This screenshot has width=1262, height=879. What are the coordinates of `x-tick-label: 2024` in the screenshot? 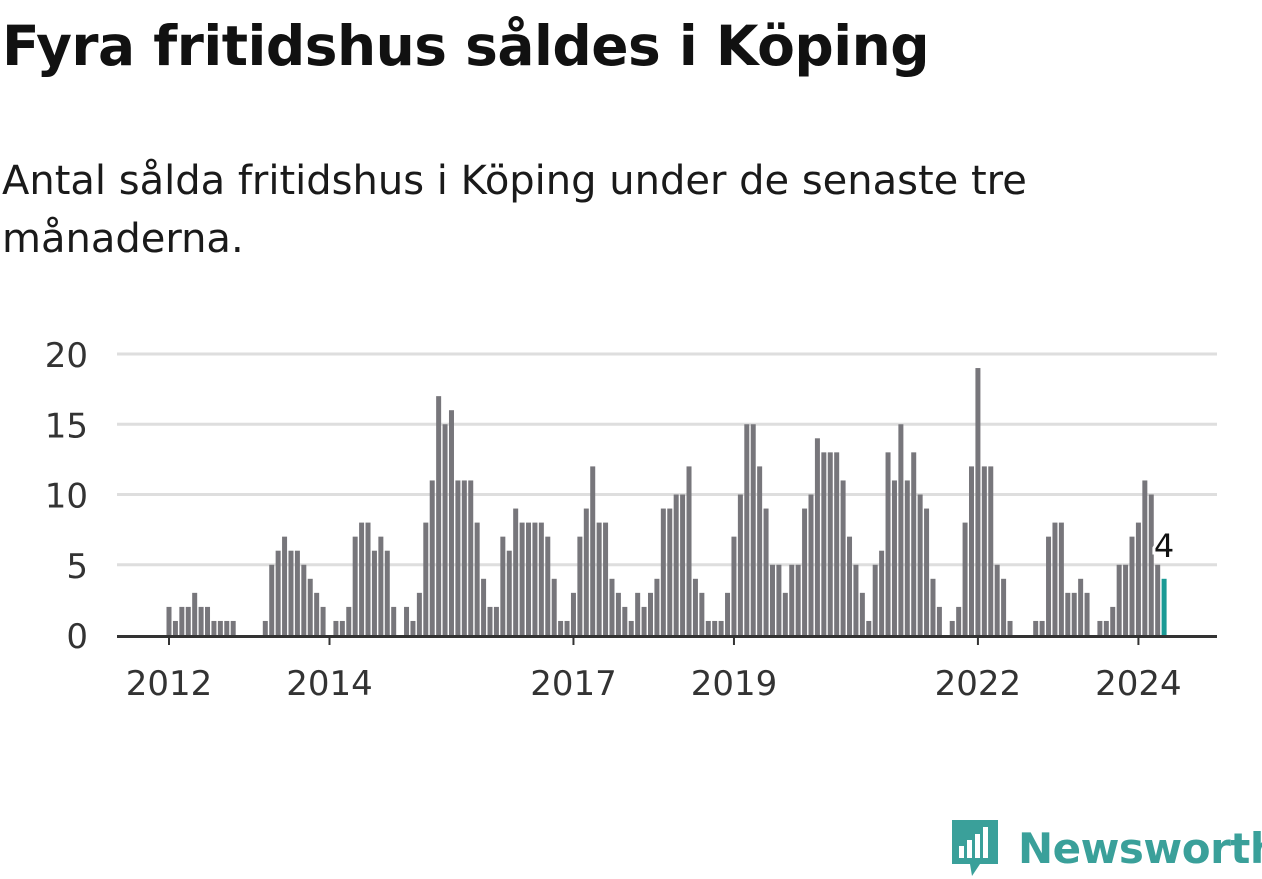 It's located at (1138, 684).